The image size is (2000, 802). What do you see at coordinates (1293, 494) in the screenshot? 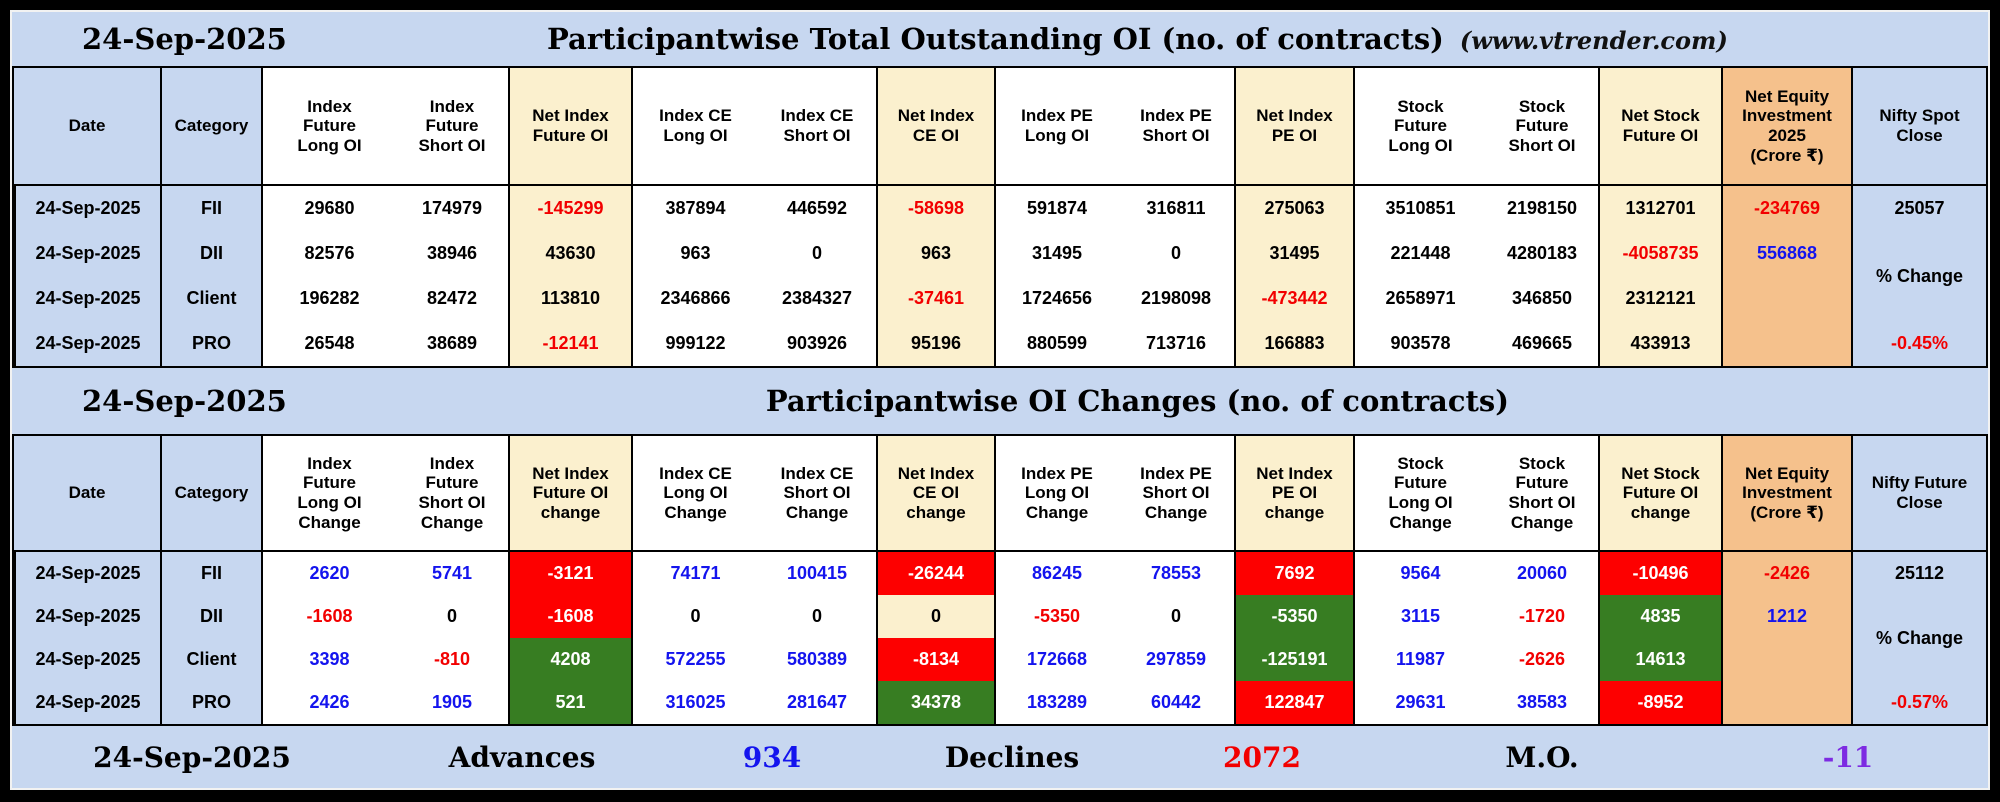
I see `column-header: Net Index PE OI change` at bounding box center [1293, 494].